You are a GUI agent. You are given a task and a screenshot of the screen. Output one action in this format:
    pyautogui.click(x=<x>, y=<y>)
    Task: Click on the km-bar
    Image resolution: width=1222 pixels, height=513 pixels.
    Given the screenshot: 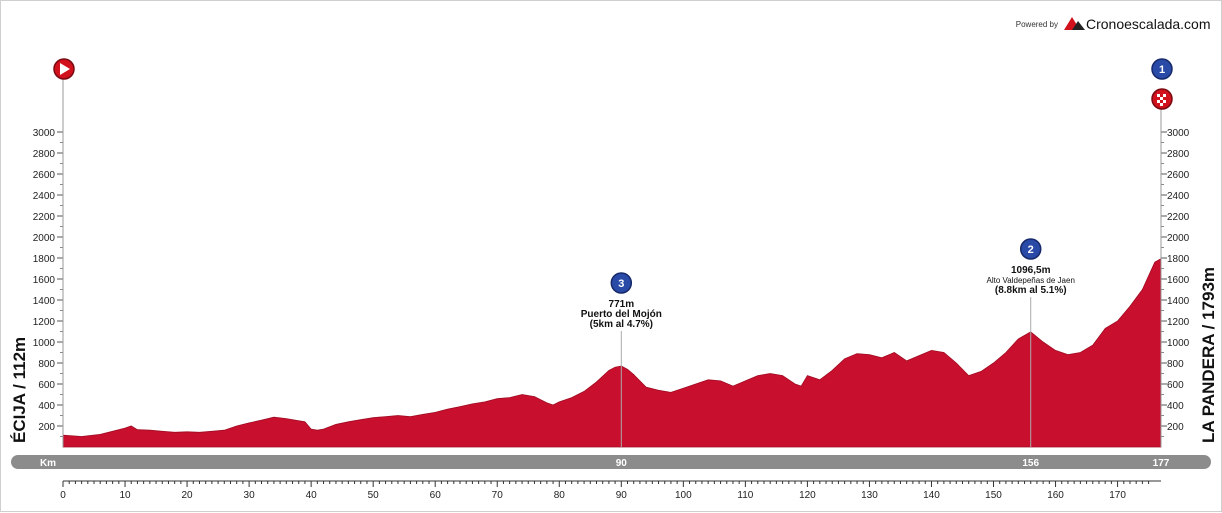 What is the action you would take?
    pyautogui.click(x=611, y=462)
    